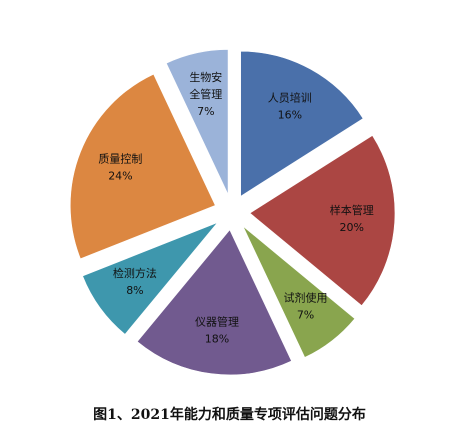  Describe the element at coordinates (352, 210) in the screenshot. I see `slice-name-sample-management: 样本管理` at that location.